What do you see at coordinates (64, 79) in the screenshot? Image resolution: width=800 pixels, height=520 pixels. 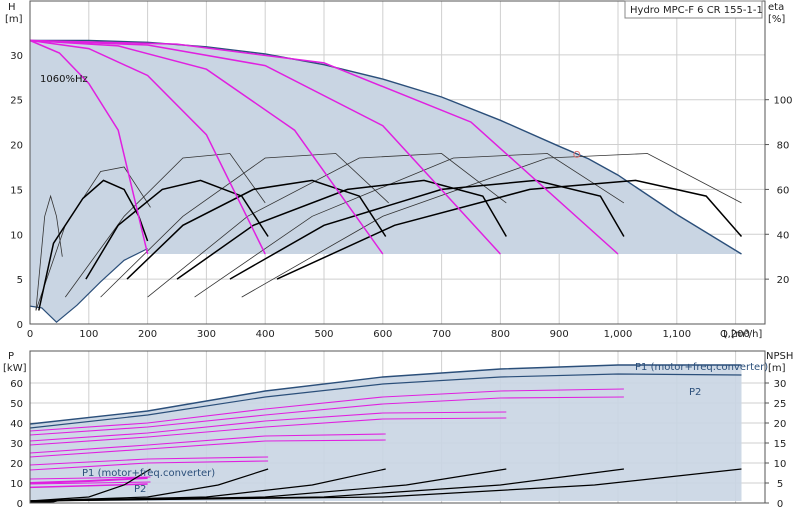 I see `frequency-annotation: 1060%Hz` at bounding box center [64, 79].